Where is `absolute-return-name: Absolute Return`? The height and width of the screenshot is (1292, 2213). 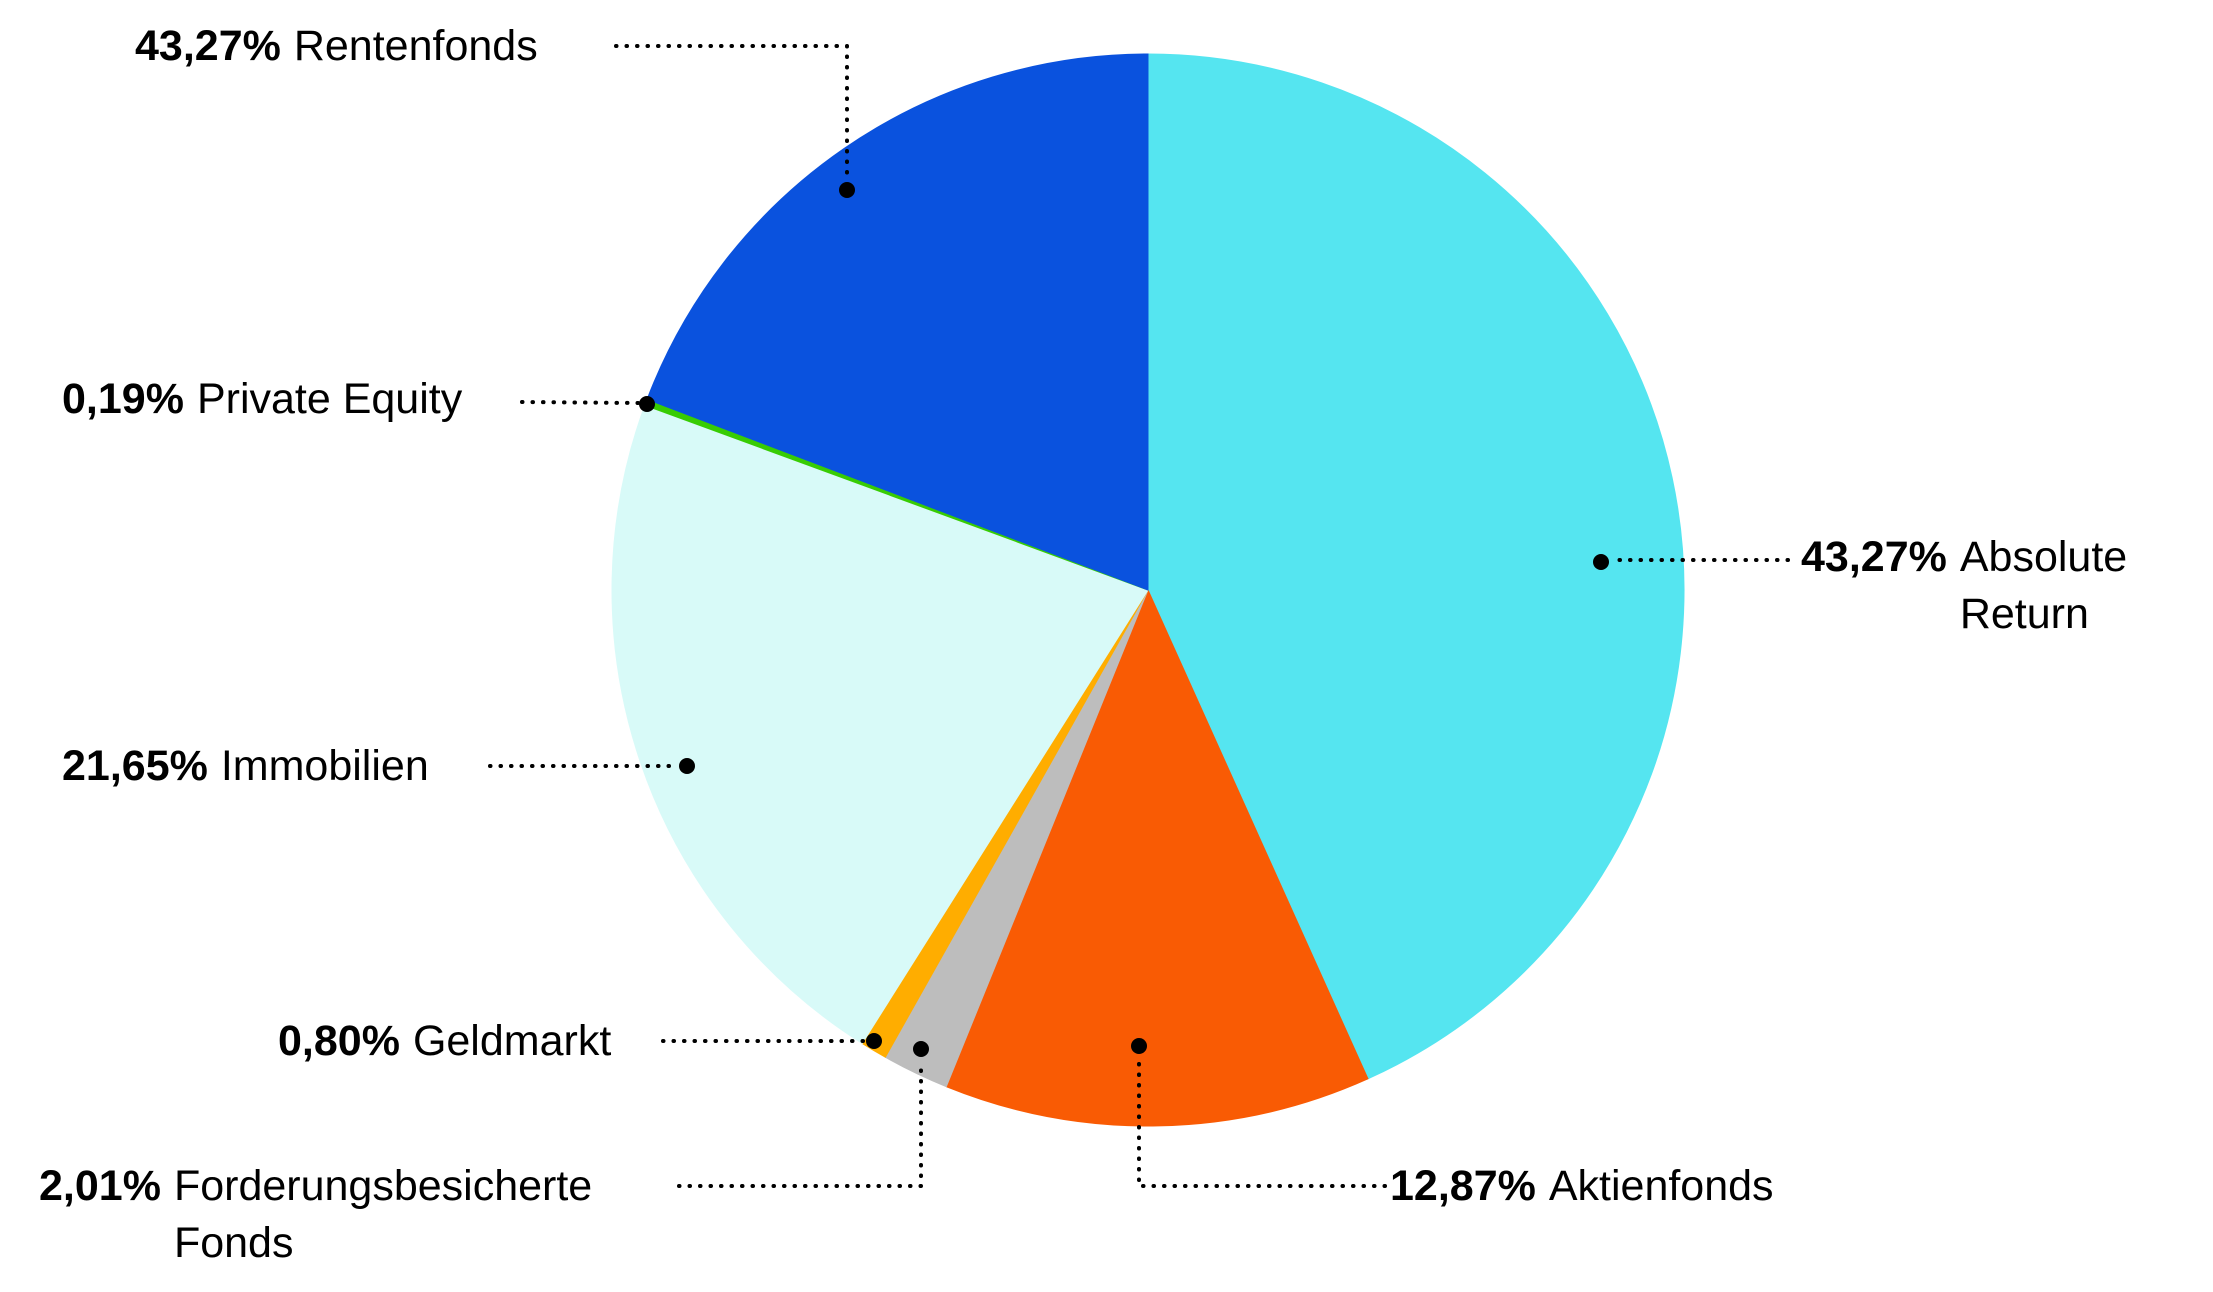
absolute-return-name: Absolute Return is located at coordinates (2043, 585).